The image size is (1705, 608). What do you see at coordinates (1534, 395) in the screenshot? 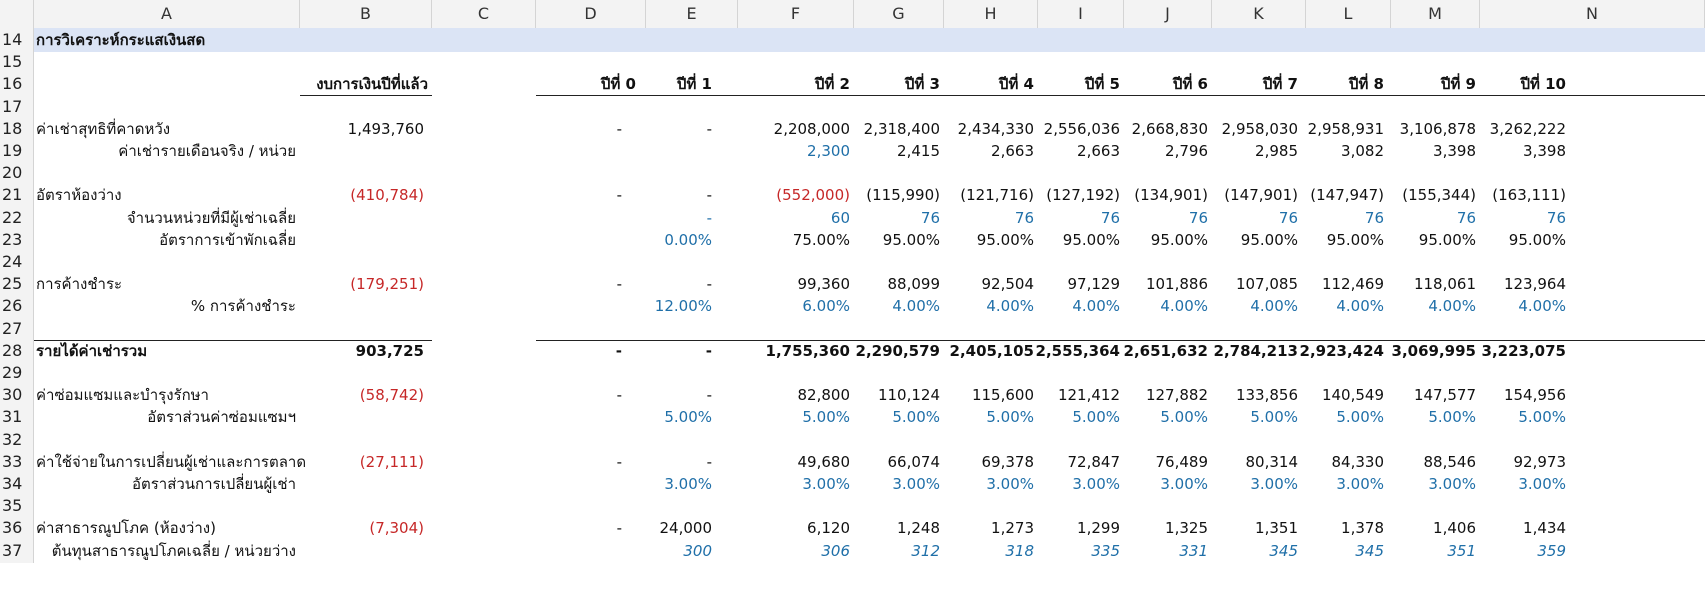
I see `value-cell: 154,956` at bounding box center [1534, 395].